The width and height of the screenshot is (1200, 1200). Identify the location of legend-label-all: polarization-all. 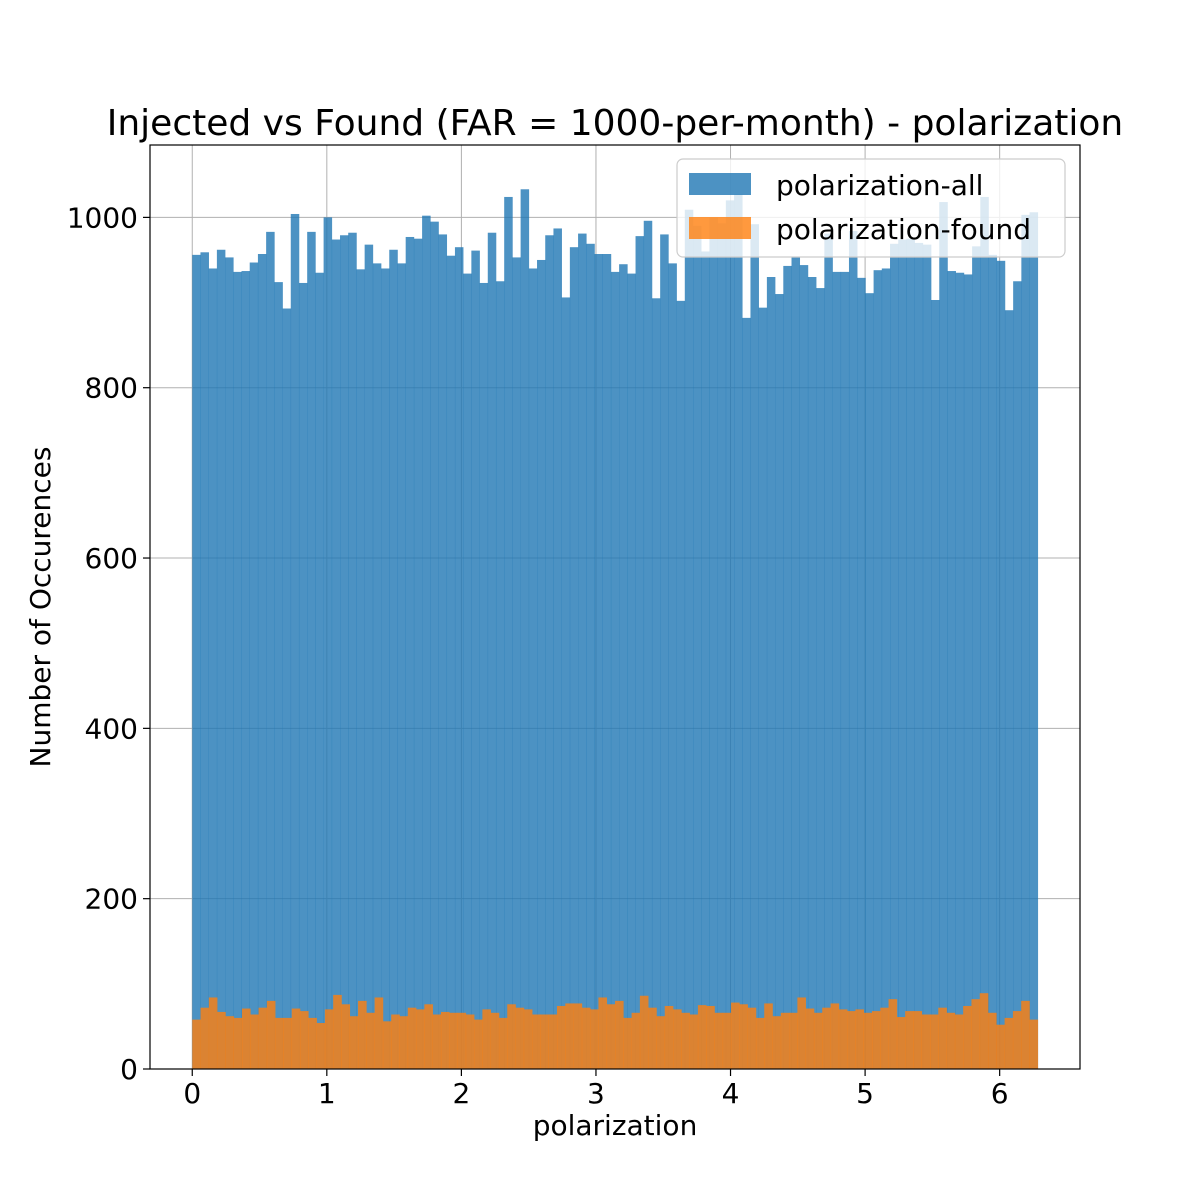
(879, 185).